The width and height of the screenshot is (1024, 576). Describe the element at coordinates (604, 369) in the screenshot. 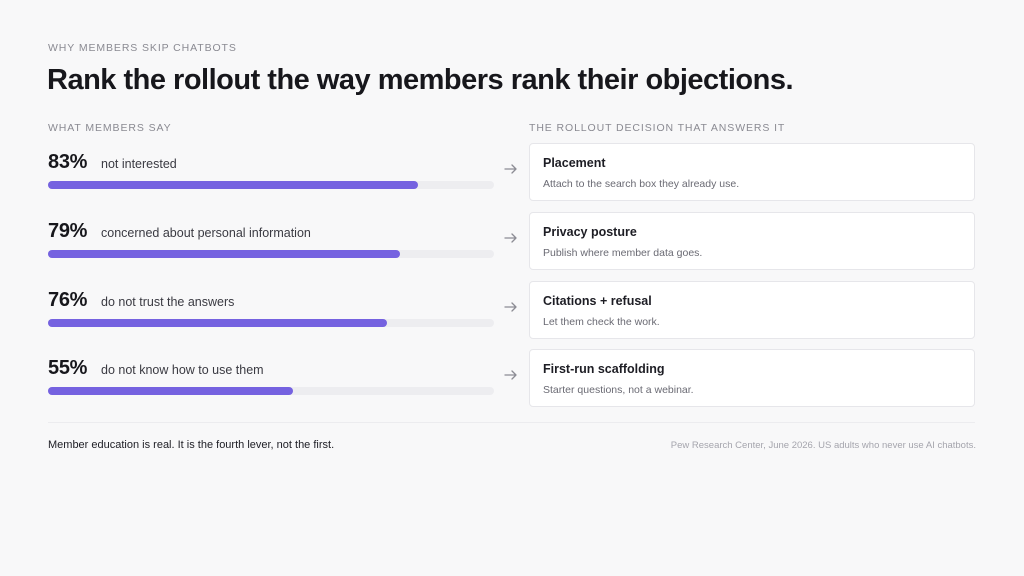

I see `card-title: First-run scaffolding` at that location.